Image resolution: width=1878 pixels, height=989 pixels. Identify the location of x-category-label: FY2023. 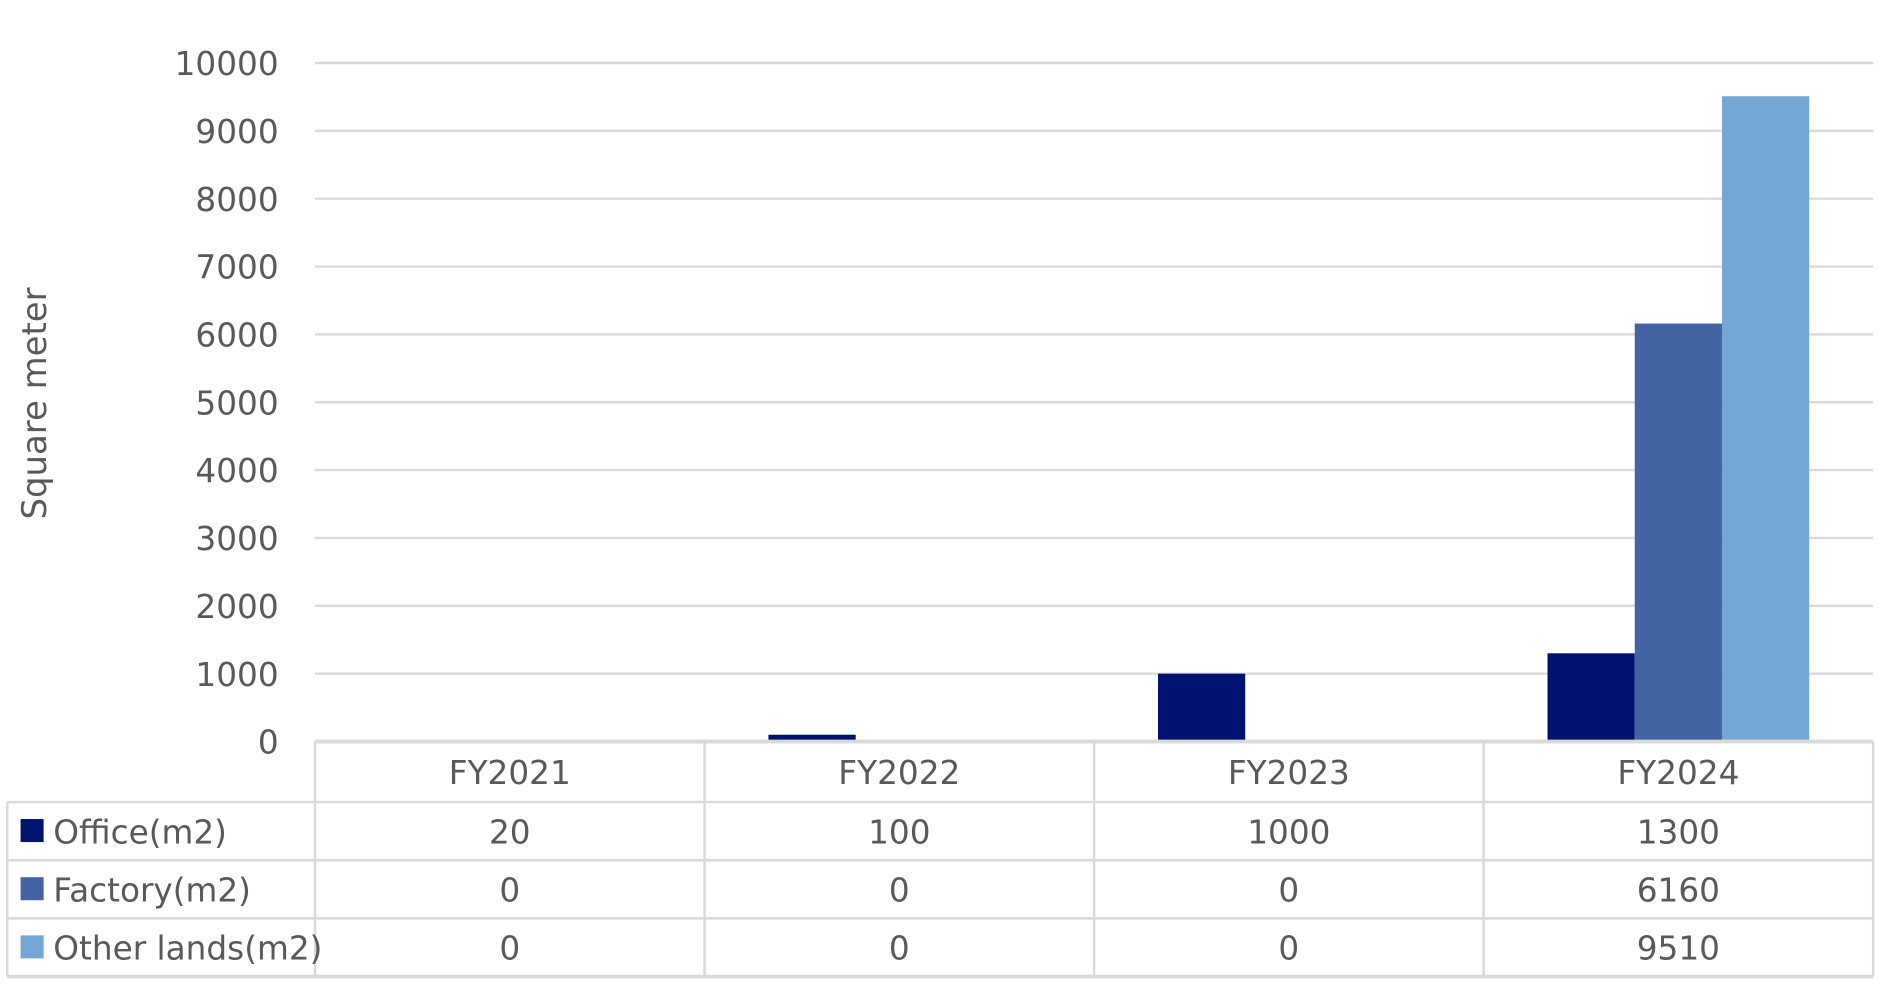
(1289, 773).